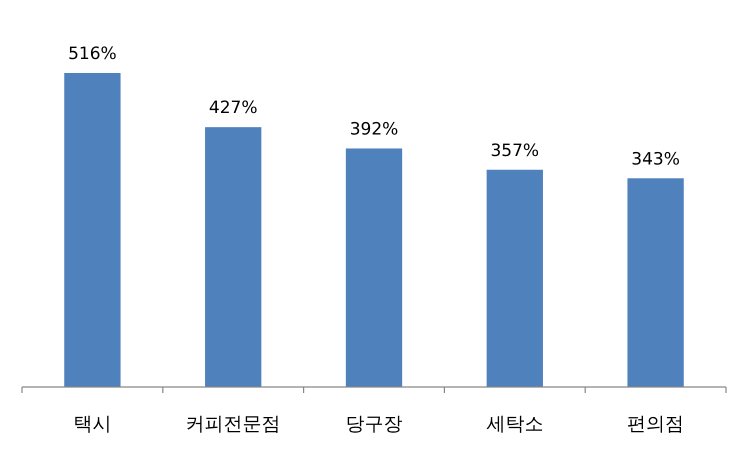 The image size is (750, 450). Describe the element at coordinates (92, 54) in the screenshot. I see `data-label: 516%` at that location.